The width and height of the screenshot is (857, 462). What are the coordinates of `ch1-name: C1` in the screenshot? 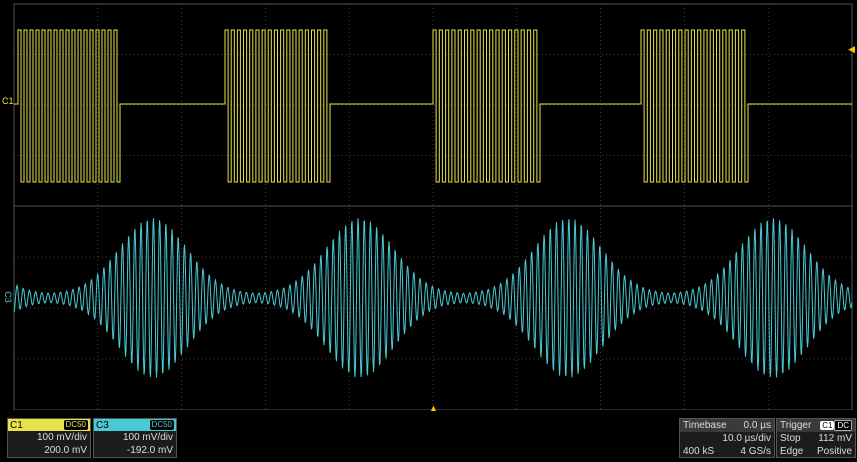 It's located at (16, 425).